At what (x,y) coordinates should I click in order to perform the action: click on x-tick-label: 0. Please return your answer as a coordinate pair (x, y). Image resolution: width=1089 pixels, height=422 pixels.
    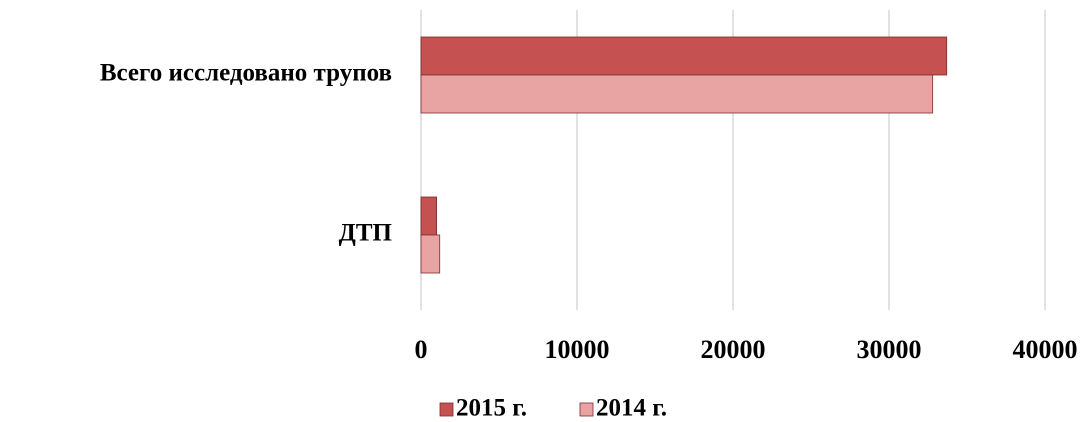
    Looking at the image, I should click on (421, 349).